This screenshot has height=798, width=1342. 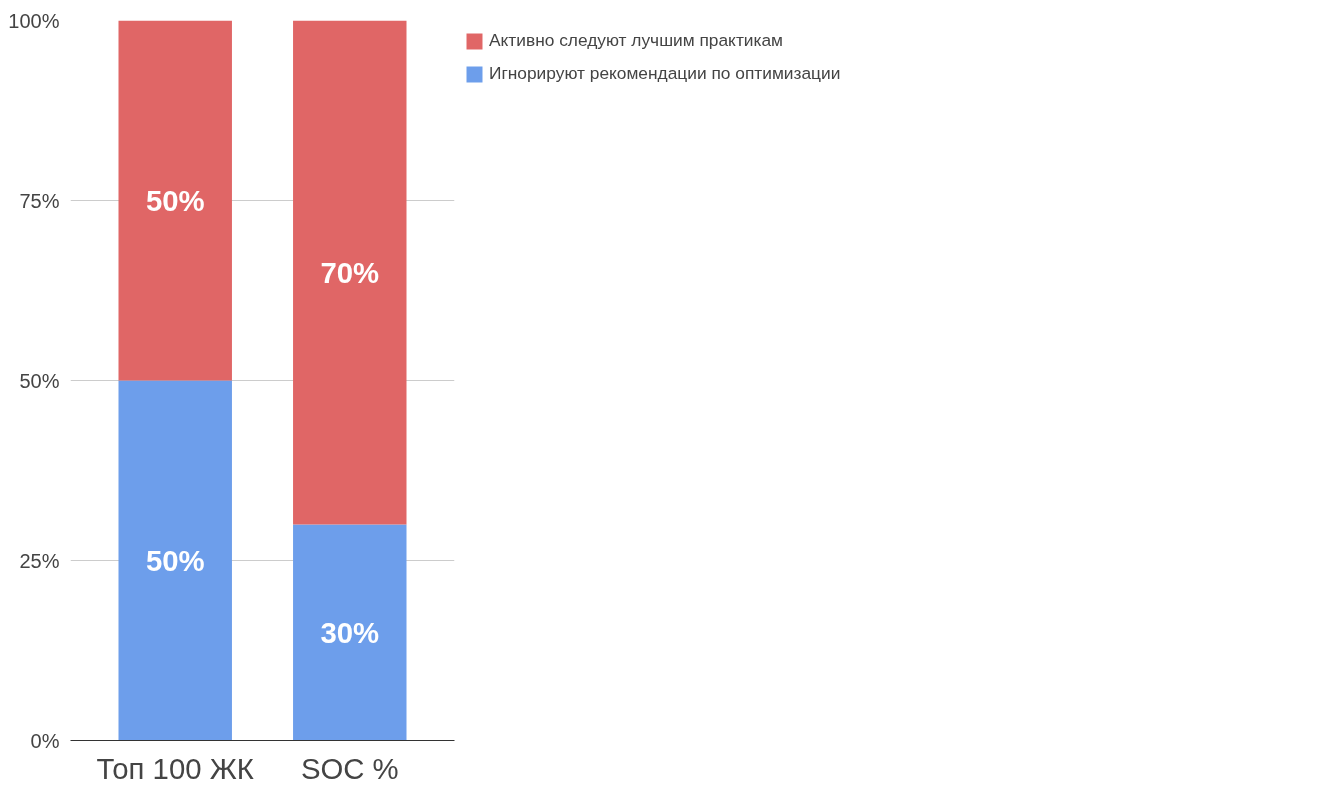 I want to click on legend-label: Игнорируют рекомендации по оптимизации, so click(x=665, y=73).